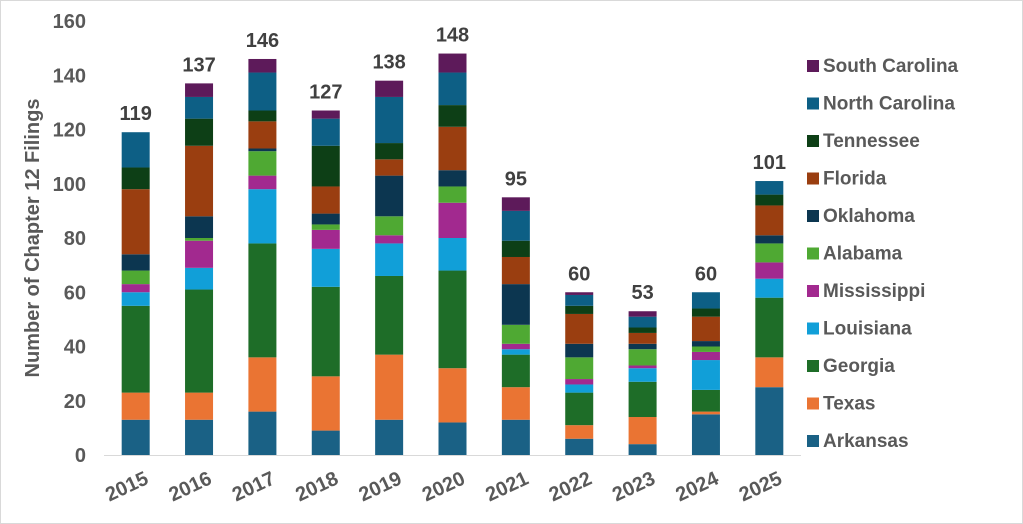  What do you see at coordinates (769, 163) in the screenshot?
I see `total-label: 101` at bounding box center [769, 163].